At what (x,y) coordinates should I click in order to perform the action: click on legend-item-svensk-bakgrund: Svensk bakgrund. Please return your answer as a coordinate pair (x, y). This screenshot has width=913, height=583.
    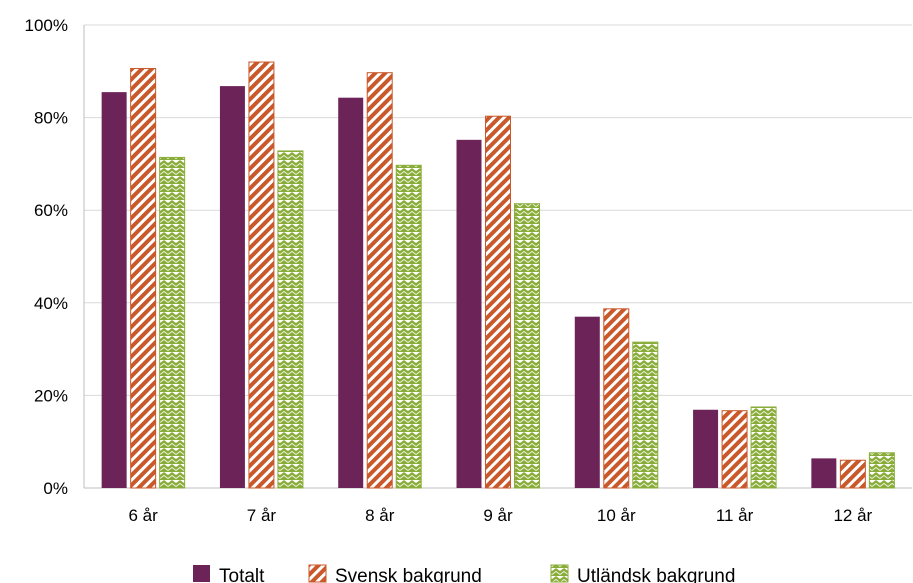
    Looking at the image, I should click on (395, 573).